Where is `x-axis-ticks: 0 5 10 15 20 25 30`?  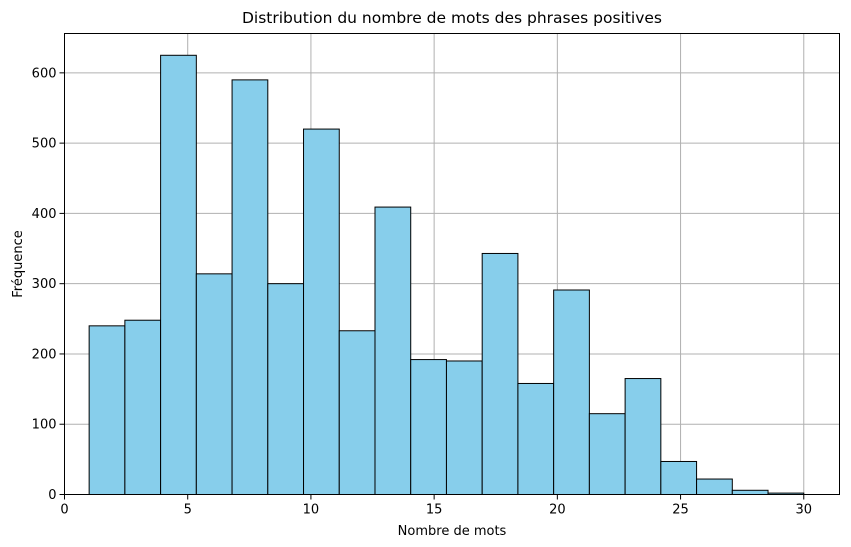
x-axis-ticks: 0 5 10 15 20 25 30 is located at coordinates (436, 506).